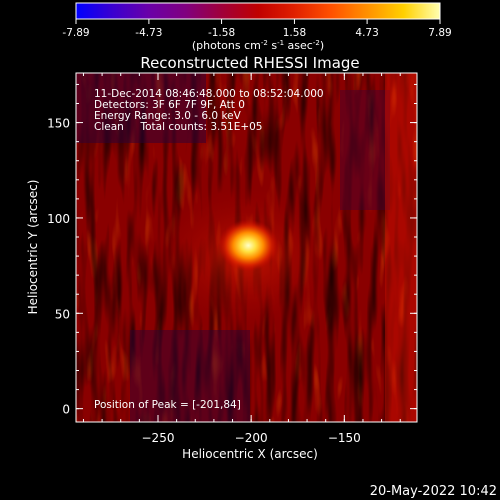  Describe the element at coordinates (158, 438) in the screenshot. I see `x-tick-label: −250` at that location.